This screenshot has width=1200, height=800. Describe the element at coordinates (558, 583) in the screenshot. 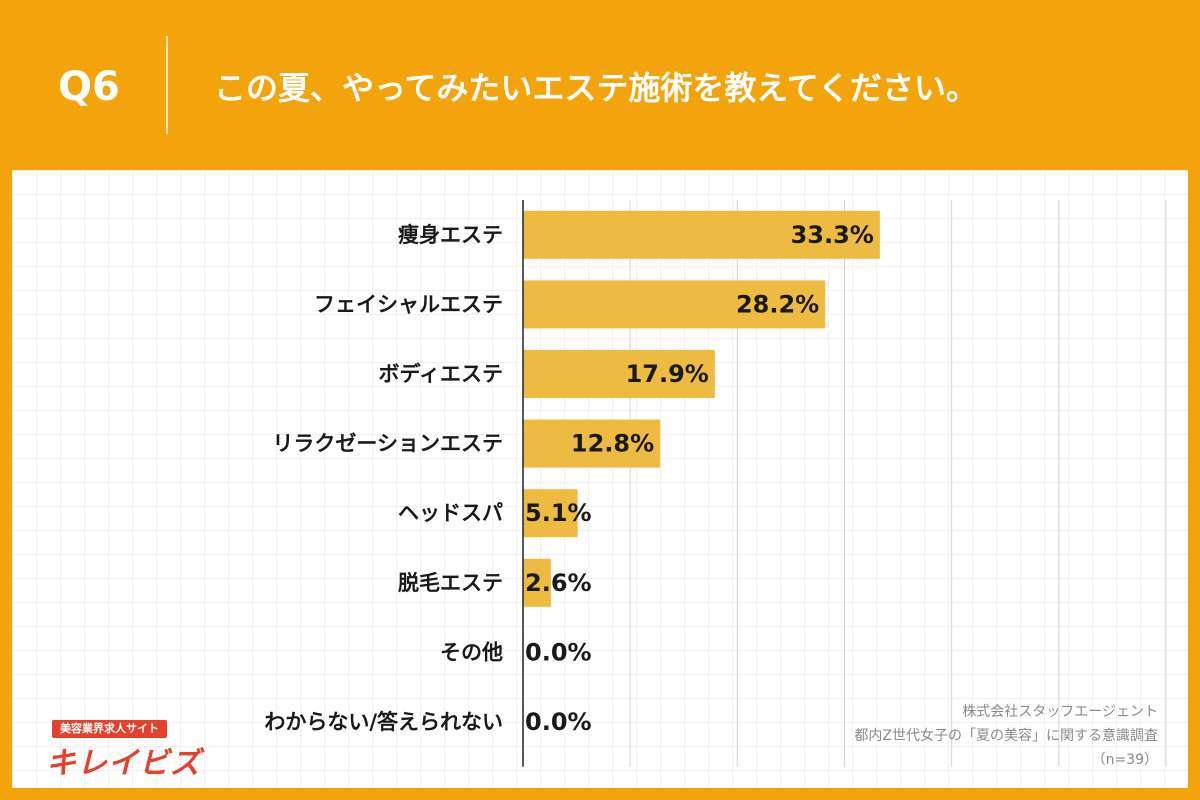

I see `value-label: 2.6%` at that location.